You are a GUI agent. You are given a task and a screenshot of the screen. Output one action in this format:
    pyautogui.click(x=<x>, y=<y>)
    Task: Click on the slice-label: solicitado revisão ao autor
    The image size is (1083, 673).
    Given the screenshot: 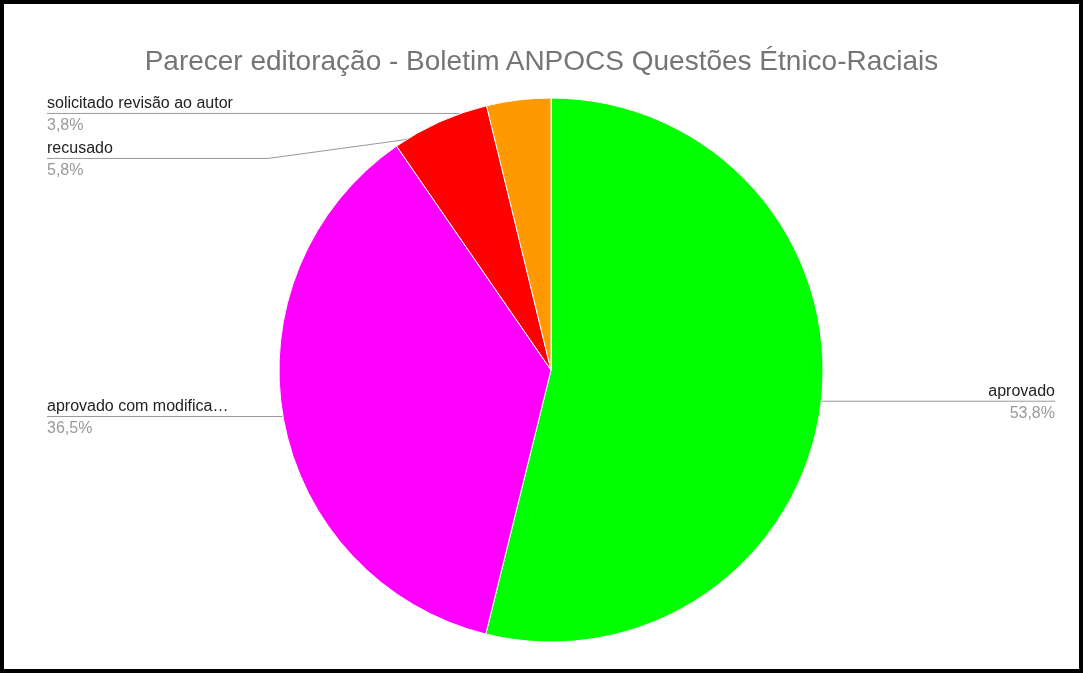 What is the action you would take?
    pyautogui.click(x=140, y=103)
    